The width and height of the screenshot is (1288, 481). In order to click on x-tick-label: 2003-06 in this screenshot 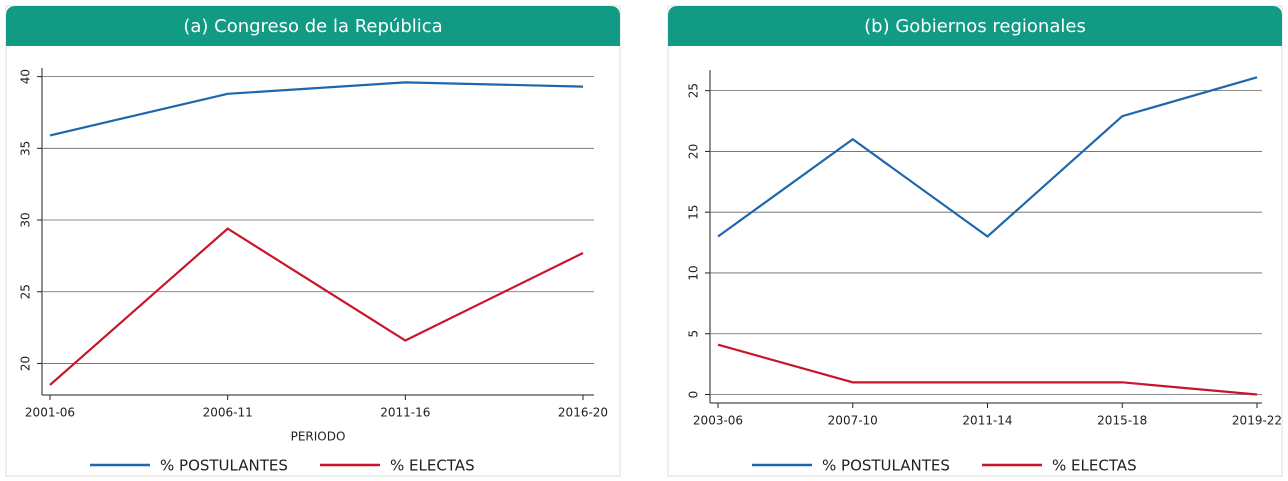, I will do `click(718, 421)`.